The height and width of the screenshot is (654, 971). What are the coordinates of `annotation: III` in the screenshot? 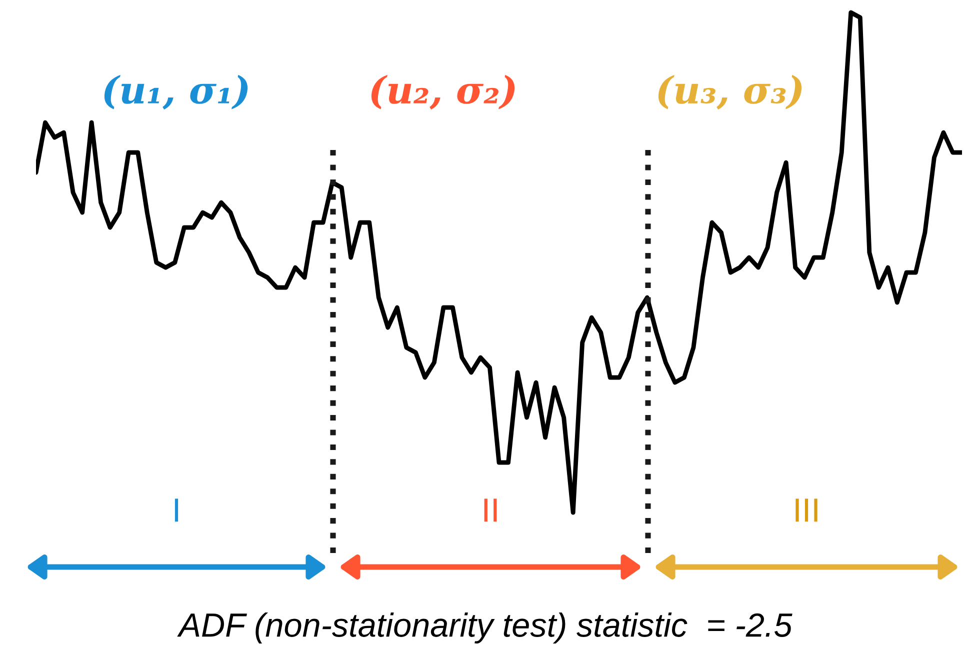 It's located at (807, 510).